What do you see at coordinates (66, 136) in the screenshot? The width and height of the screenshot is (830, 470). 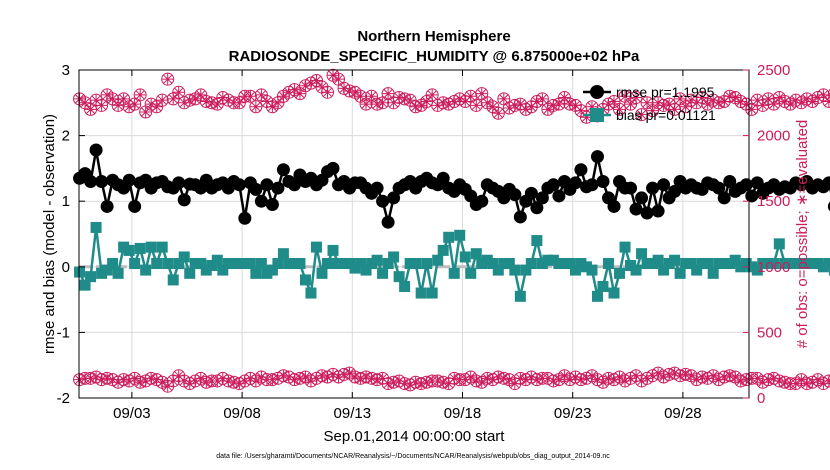 I see `y-tick-label-4: 2` at bounding box center [66, 136].